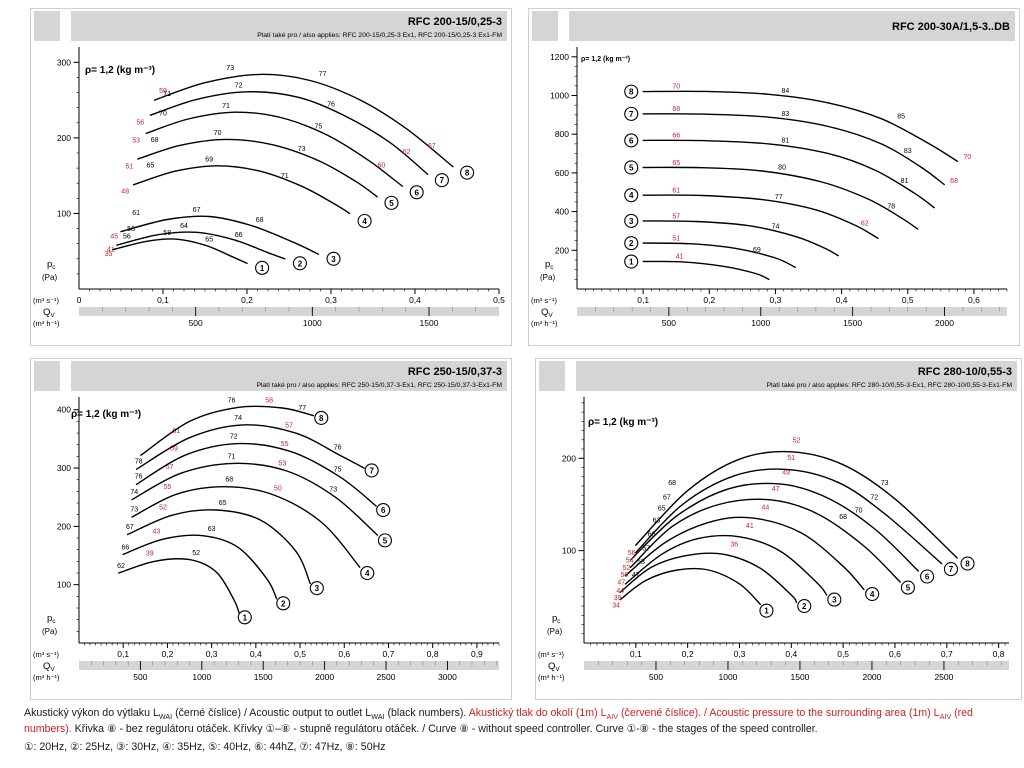 This screenshot has width=1024, height=768. What do you see at coordinates (46, 323) in the screenshot?
I see `qv-unit-label: (m³ h⁻¹)` at bounding box center [46, 323].